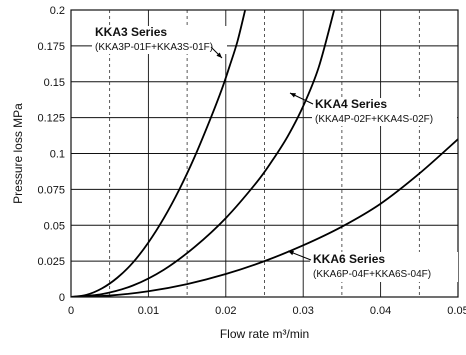 The width and height of the screenshot is (466, 355). What do you see at coordinates (57, 11) in the screenshot?
I see `y-tick-label: 0.2` at bounding box center [57, 11].